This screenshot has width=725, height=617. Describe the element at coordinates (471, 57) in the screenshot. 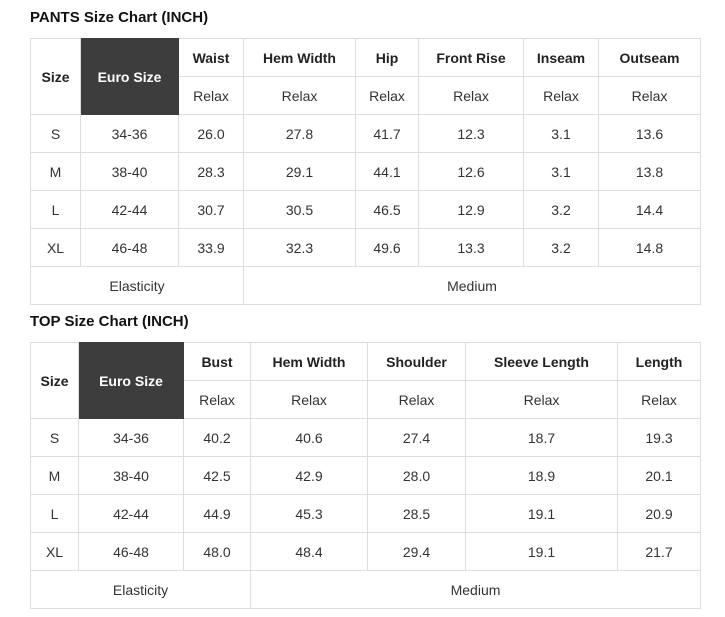

I see `measurement-column-header: Front Rise` at that location.